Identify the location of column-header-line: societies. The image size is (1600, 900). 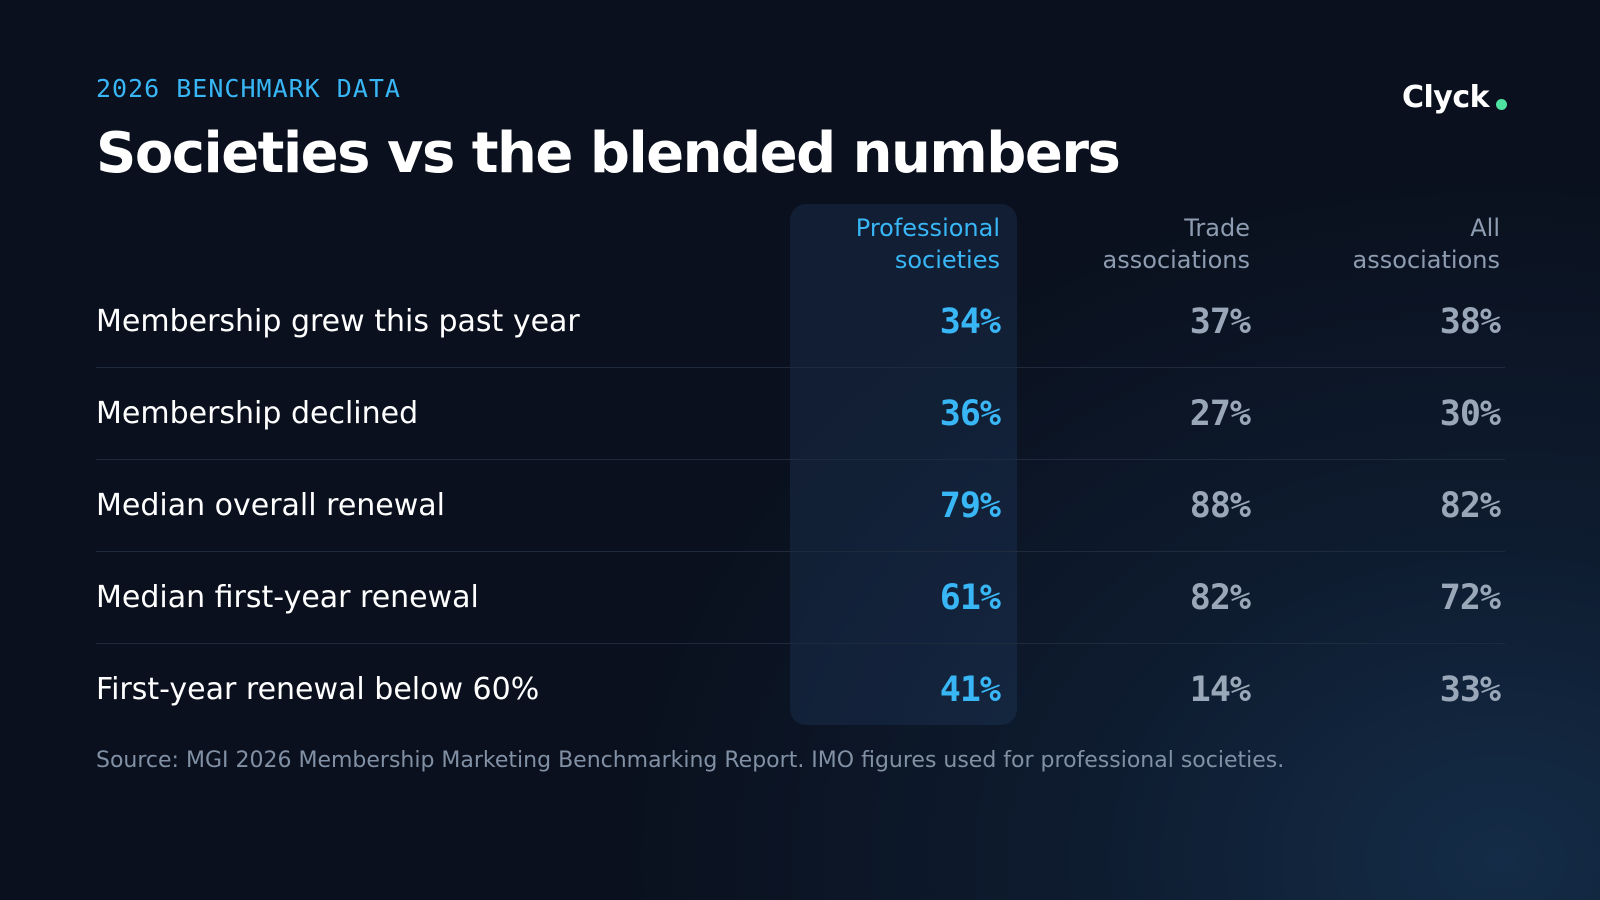
(947, 260).